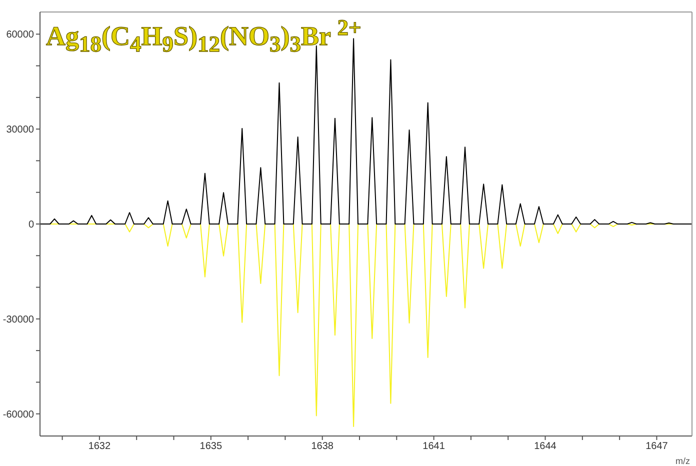  What do you see at coordinates (20, 35) in the screenshot?
I see `y-tick-label: 60000` at bounding box center [20, 35].